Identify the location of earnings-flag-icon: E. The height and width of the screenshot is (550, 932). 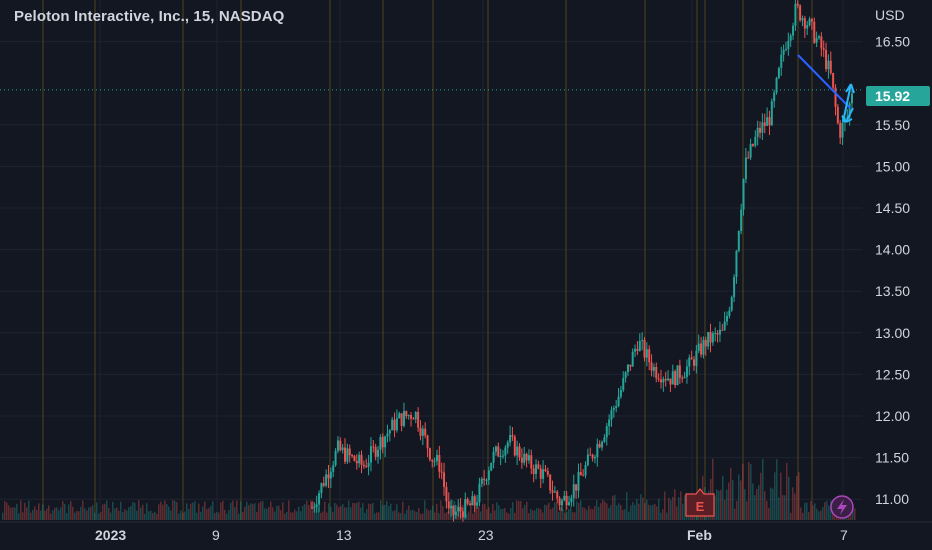
(700, 502).